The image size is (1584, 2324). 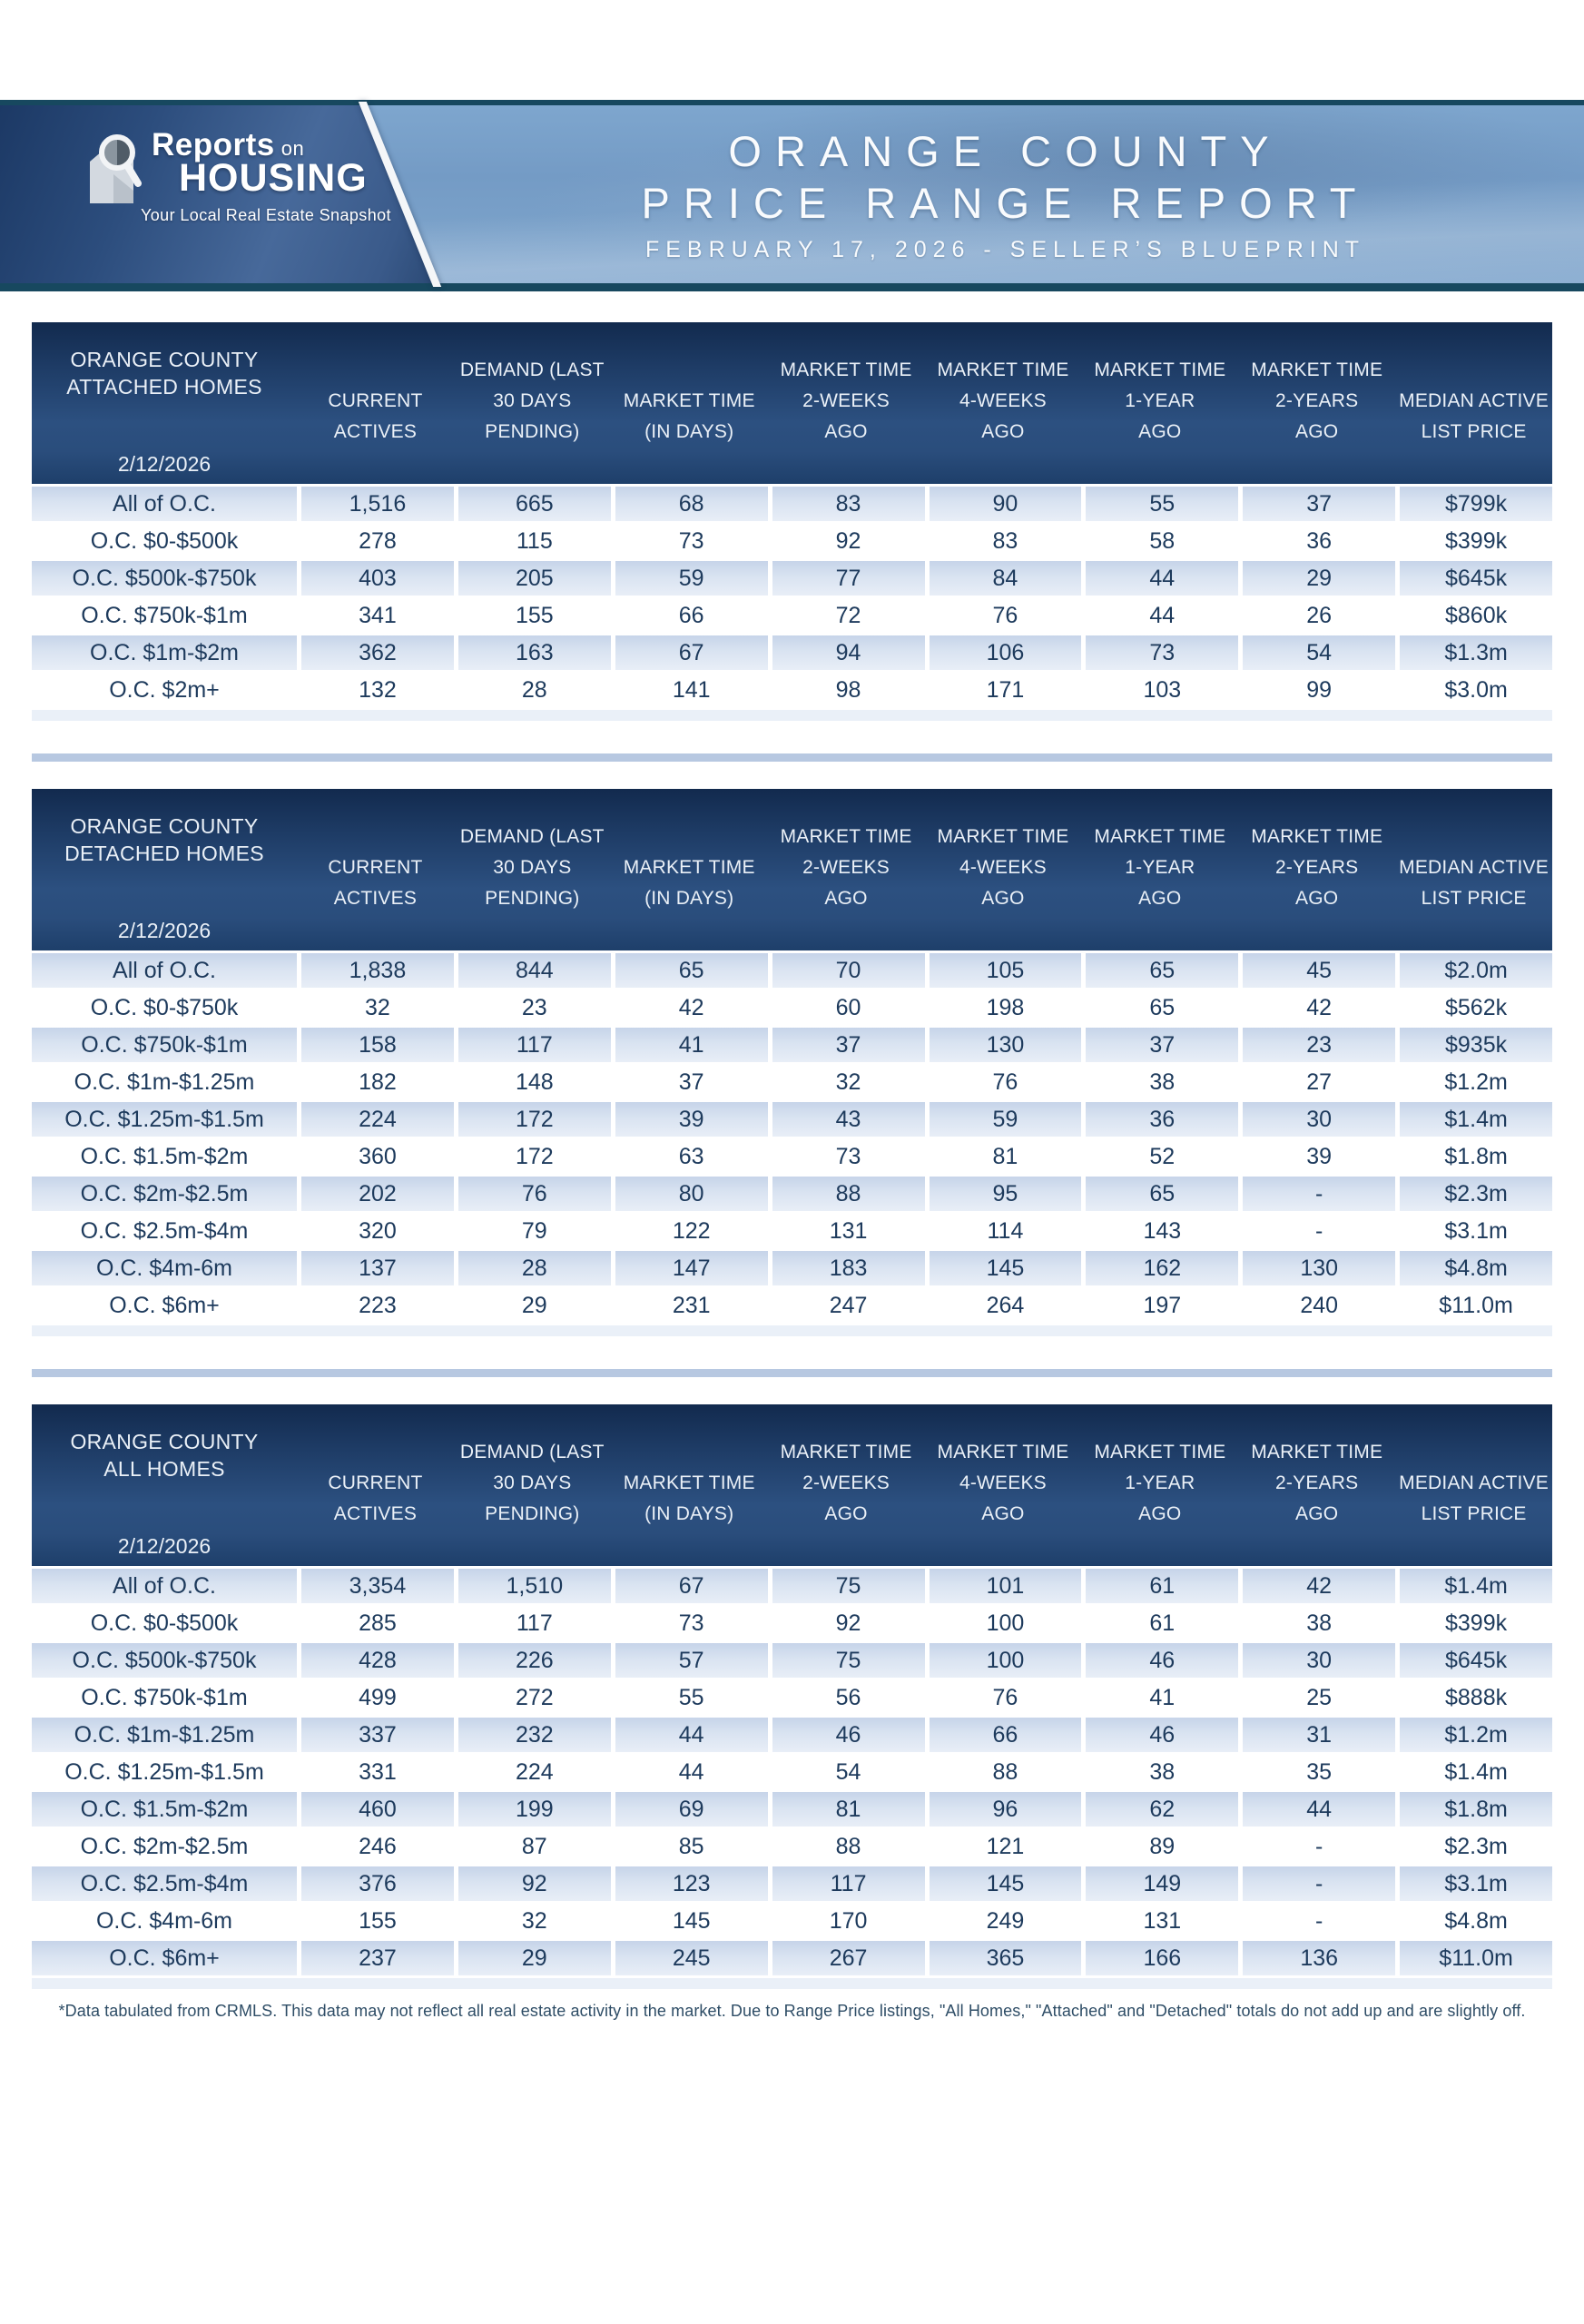 What do you see at coordinates (1160, 867) in the screenshot?
I see `column-header-line: 1-YEAR` at bounding box center [1160, 867].